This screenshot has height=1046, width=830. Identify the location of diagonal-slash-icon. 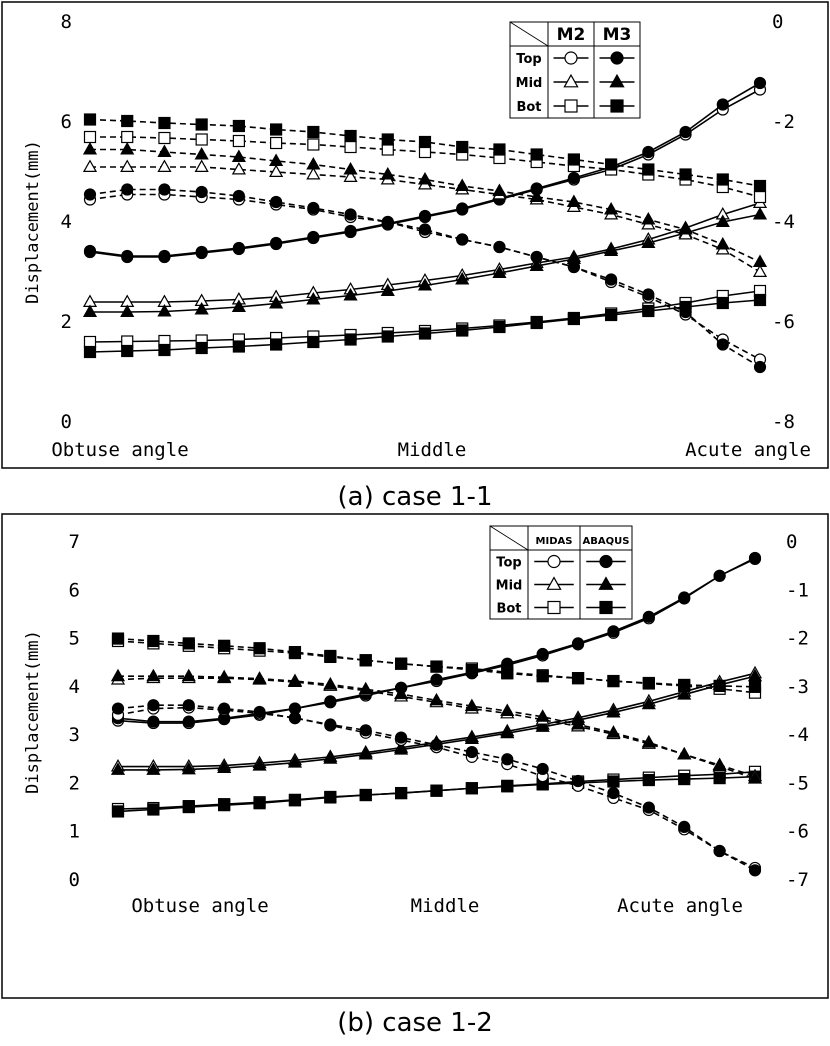
(509, 538).